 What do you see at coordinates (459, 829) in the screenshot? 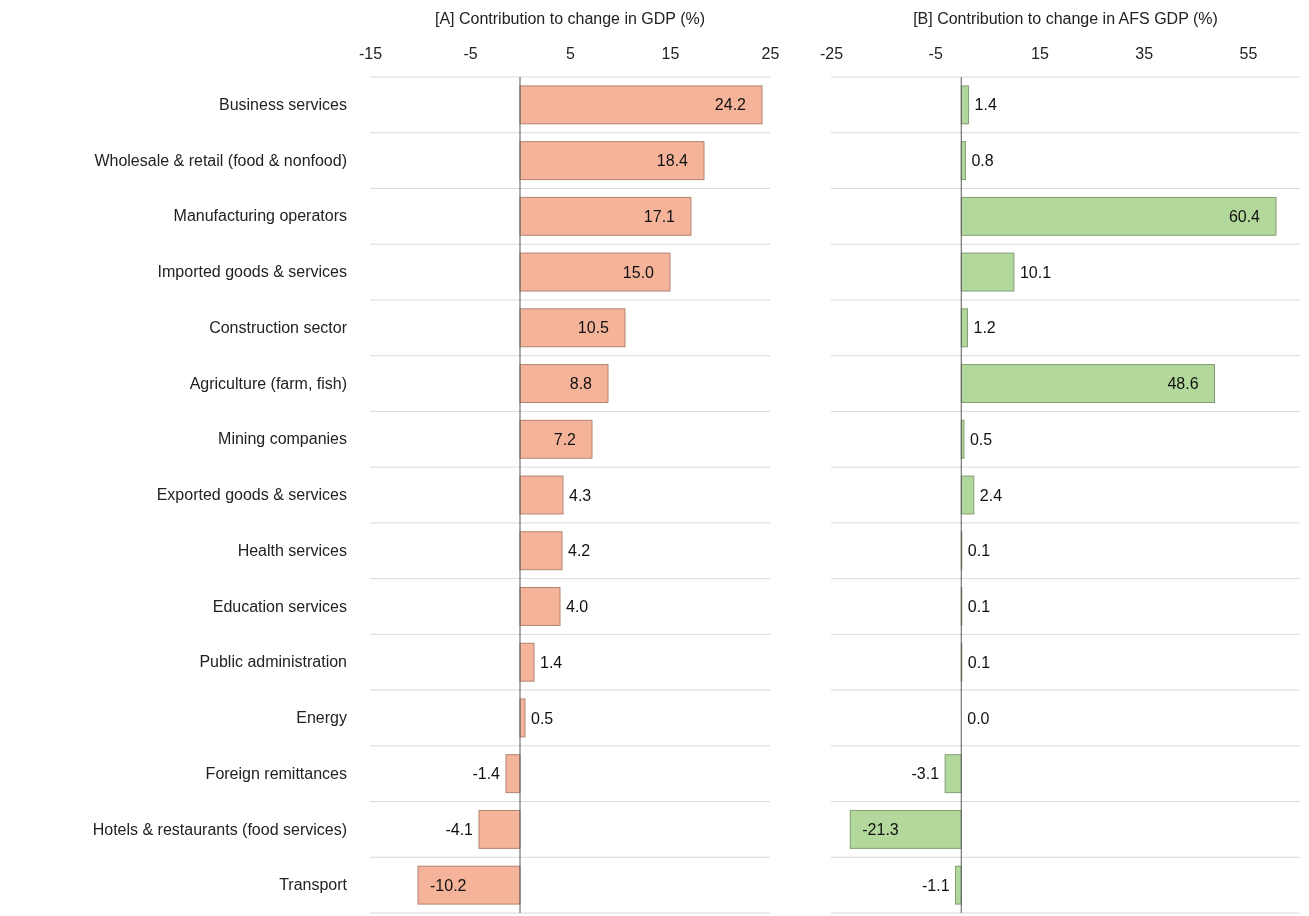
I see `data-label: -4.1` at bounding box center [459, 829].